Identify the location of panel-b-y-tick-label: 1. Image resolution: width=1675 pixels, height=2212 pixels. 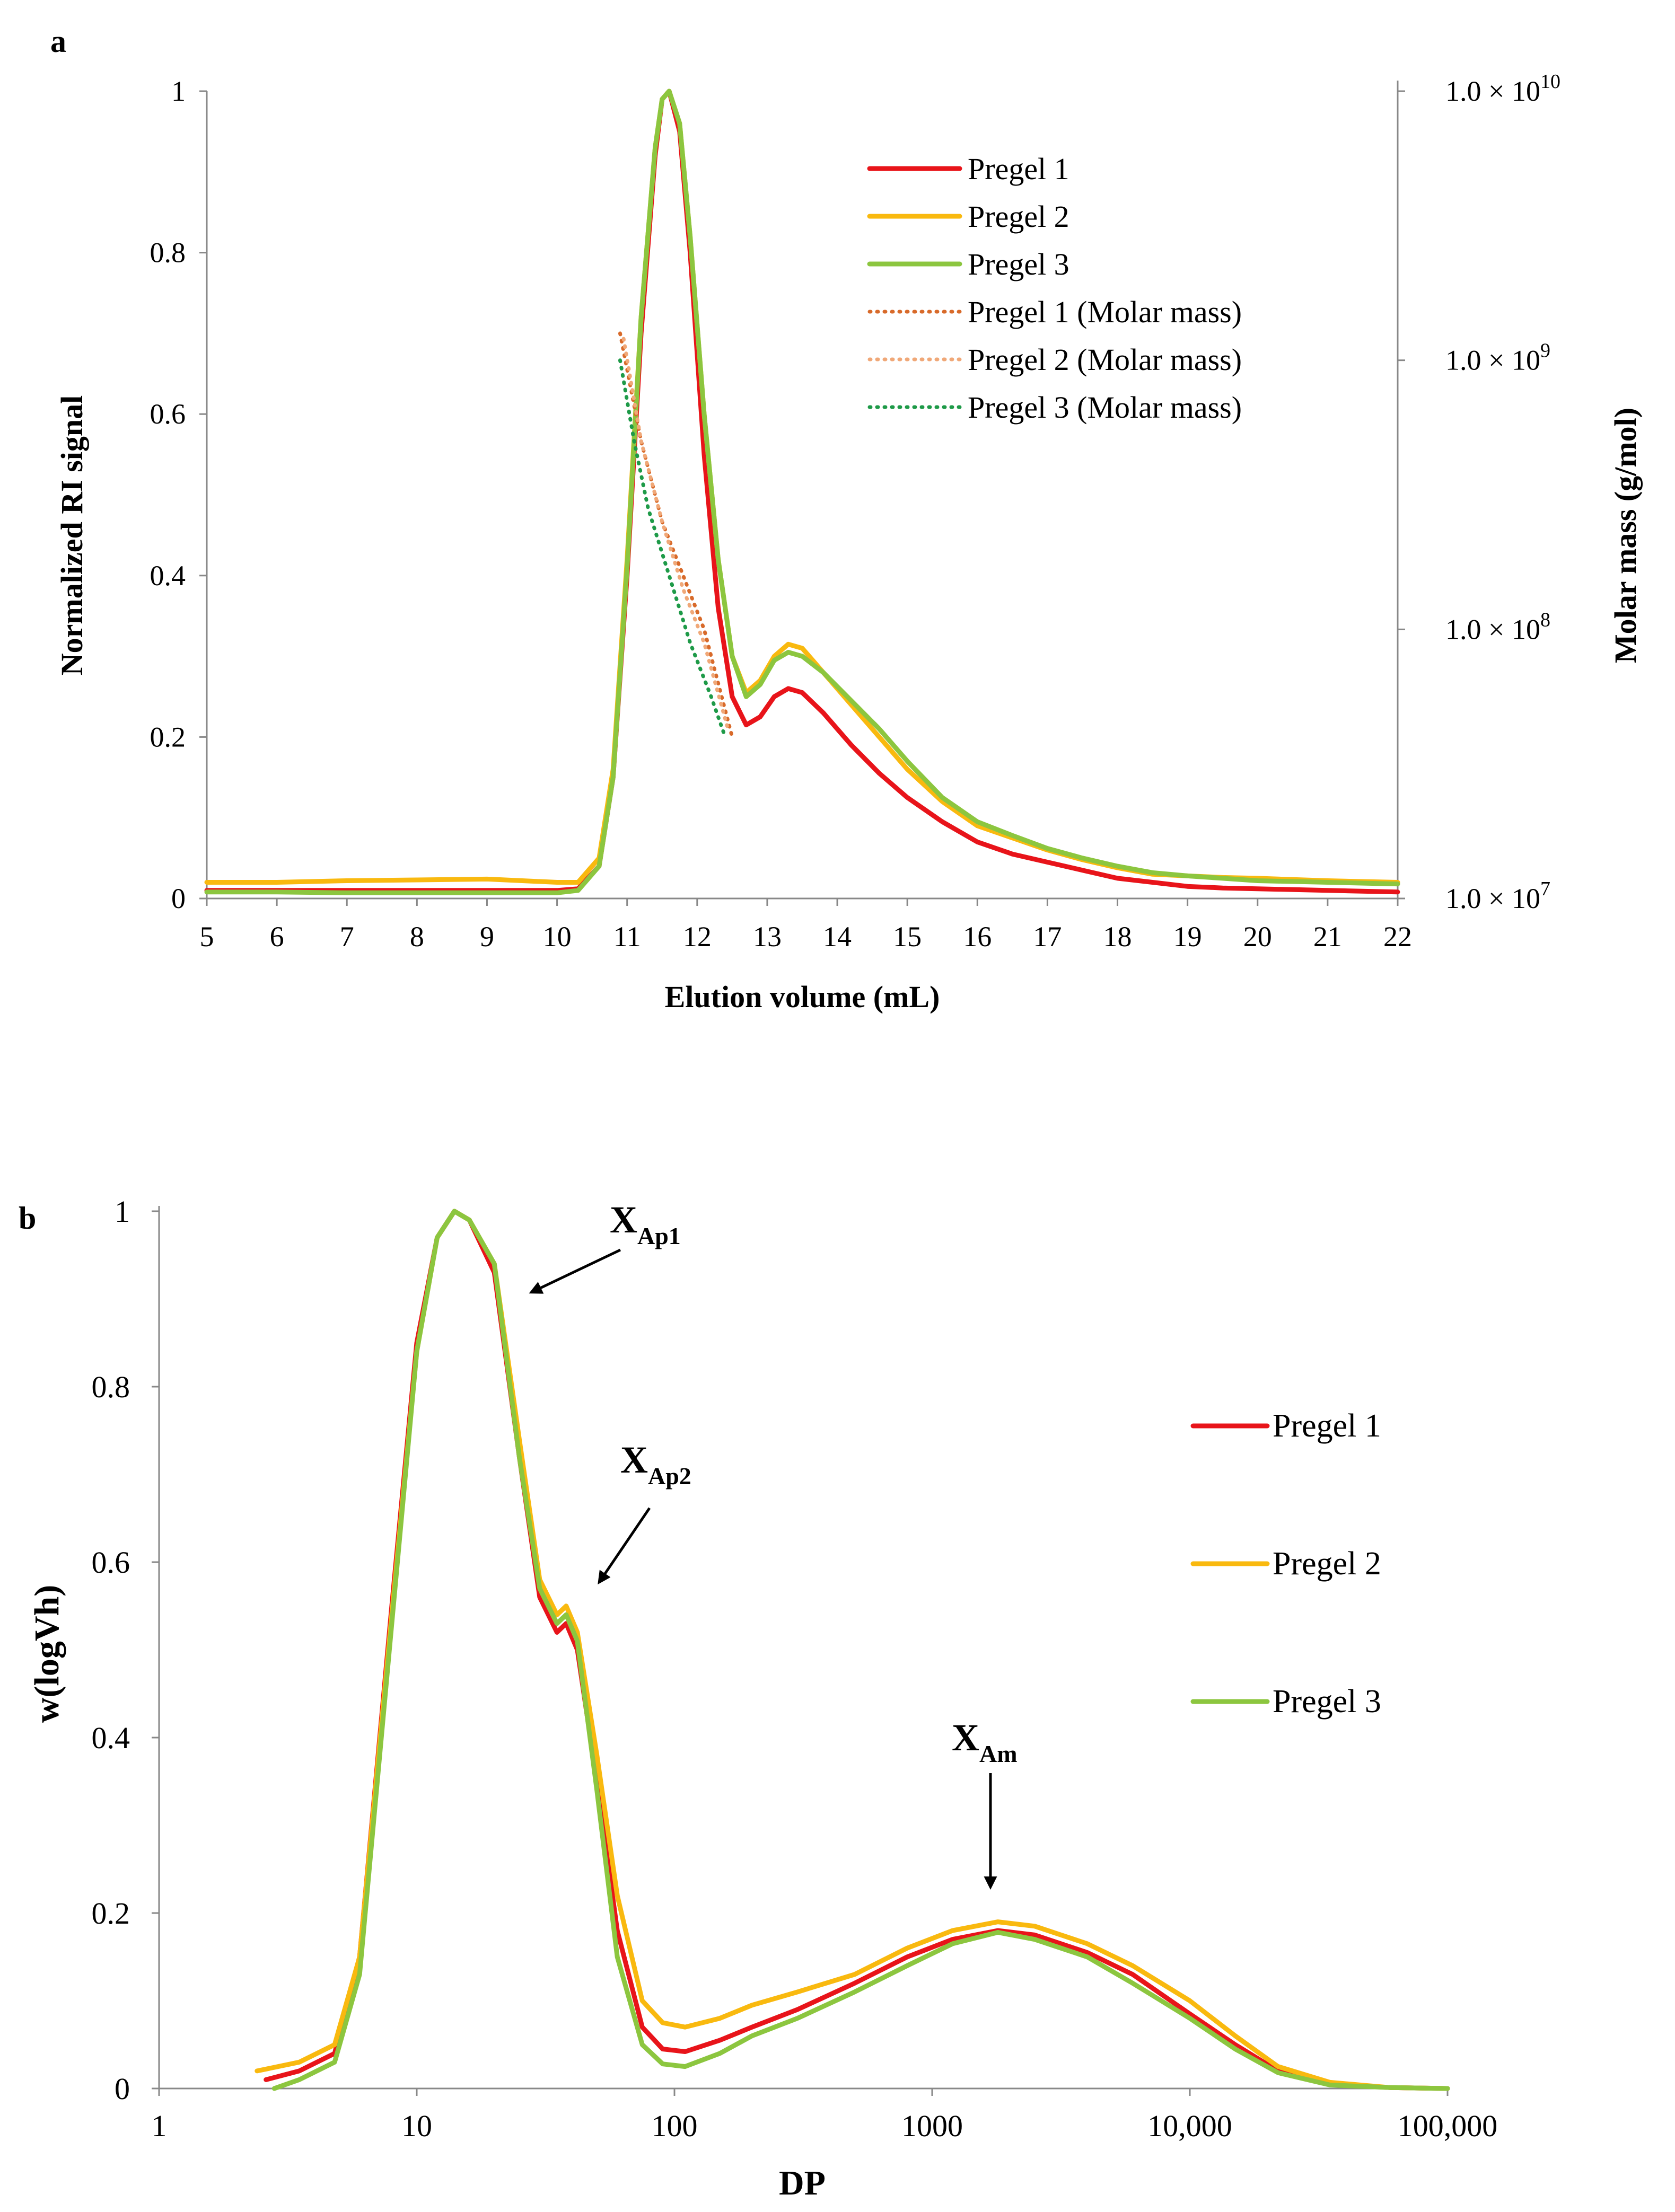
(122, 1211).